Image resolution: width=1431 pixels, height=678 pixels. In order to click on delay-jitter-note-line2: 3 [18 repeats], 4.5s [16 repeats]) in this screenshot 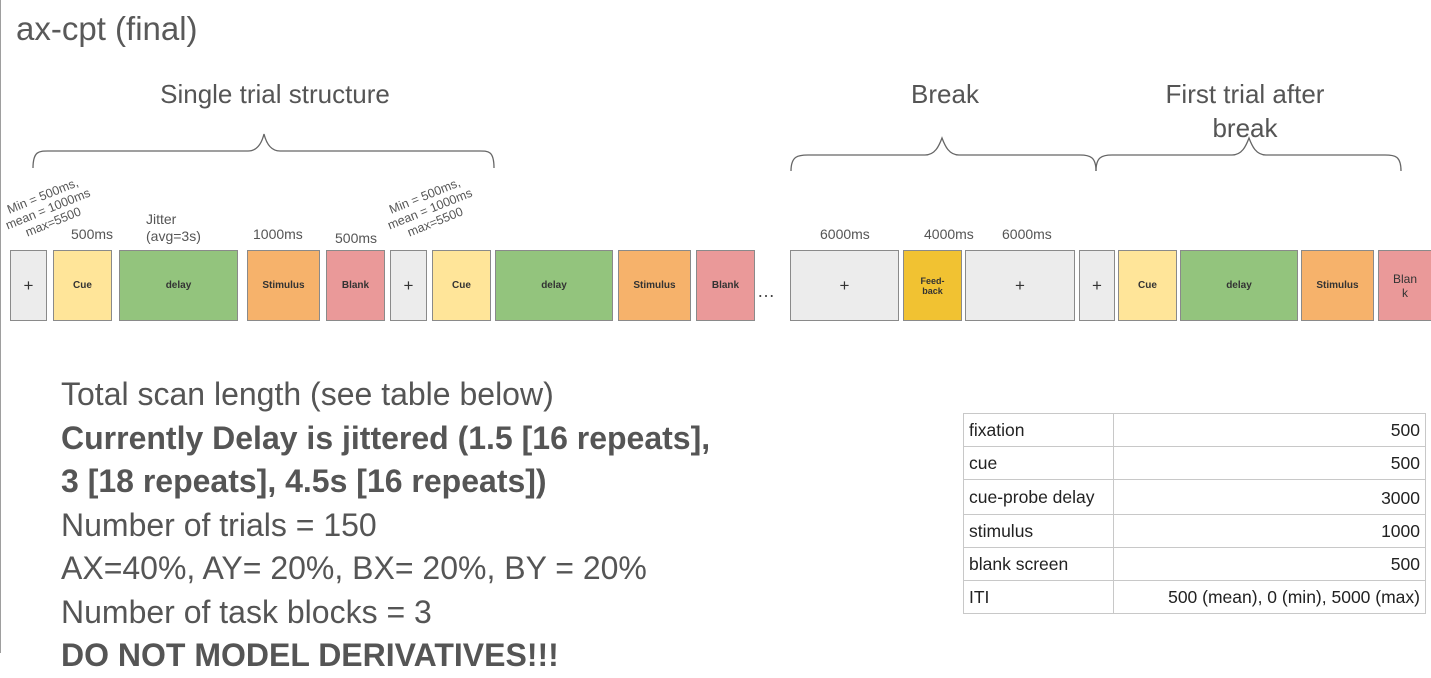, I will do `click(304, 481)`.